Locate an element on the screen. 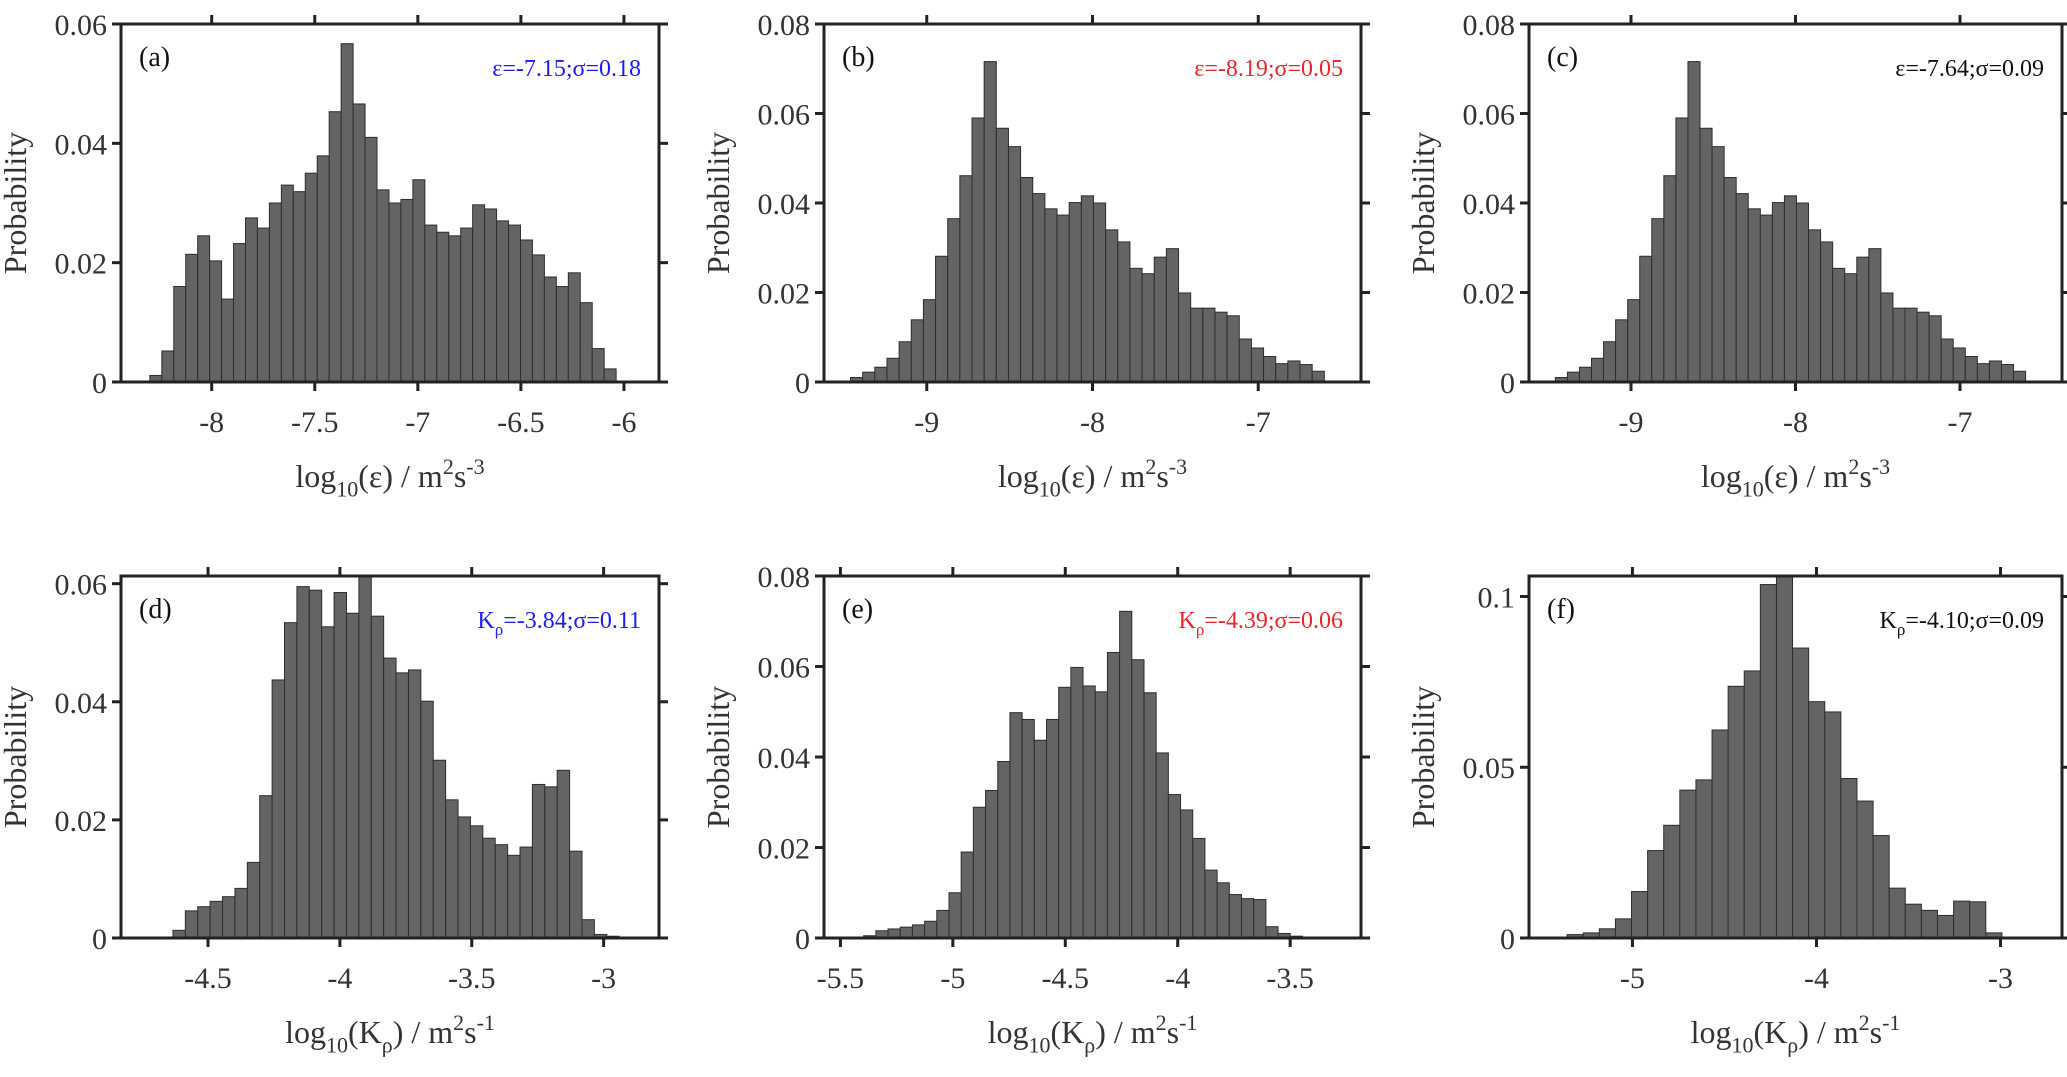  text-run: (ε) / m is located at coordinates (400, 476).